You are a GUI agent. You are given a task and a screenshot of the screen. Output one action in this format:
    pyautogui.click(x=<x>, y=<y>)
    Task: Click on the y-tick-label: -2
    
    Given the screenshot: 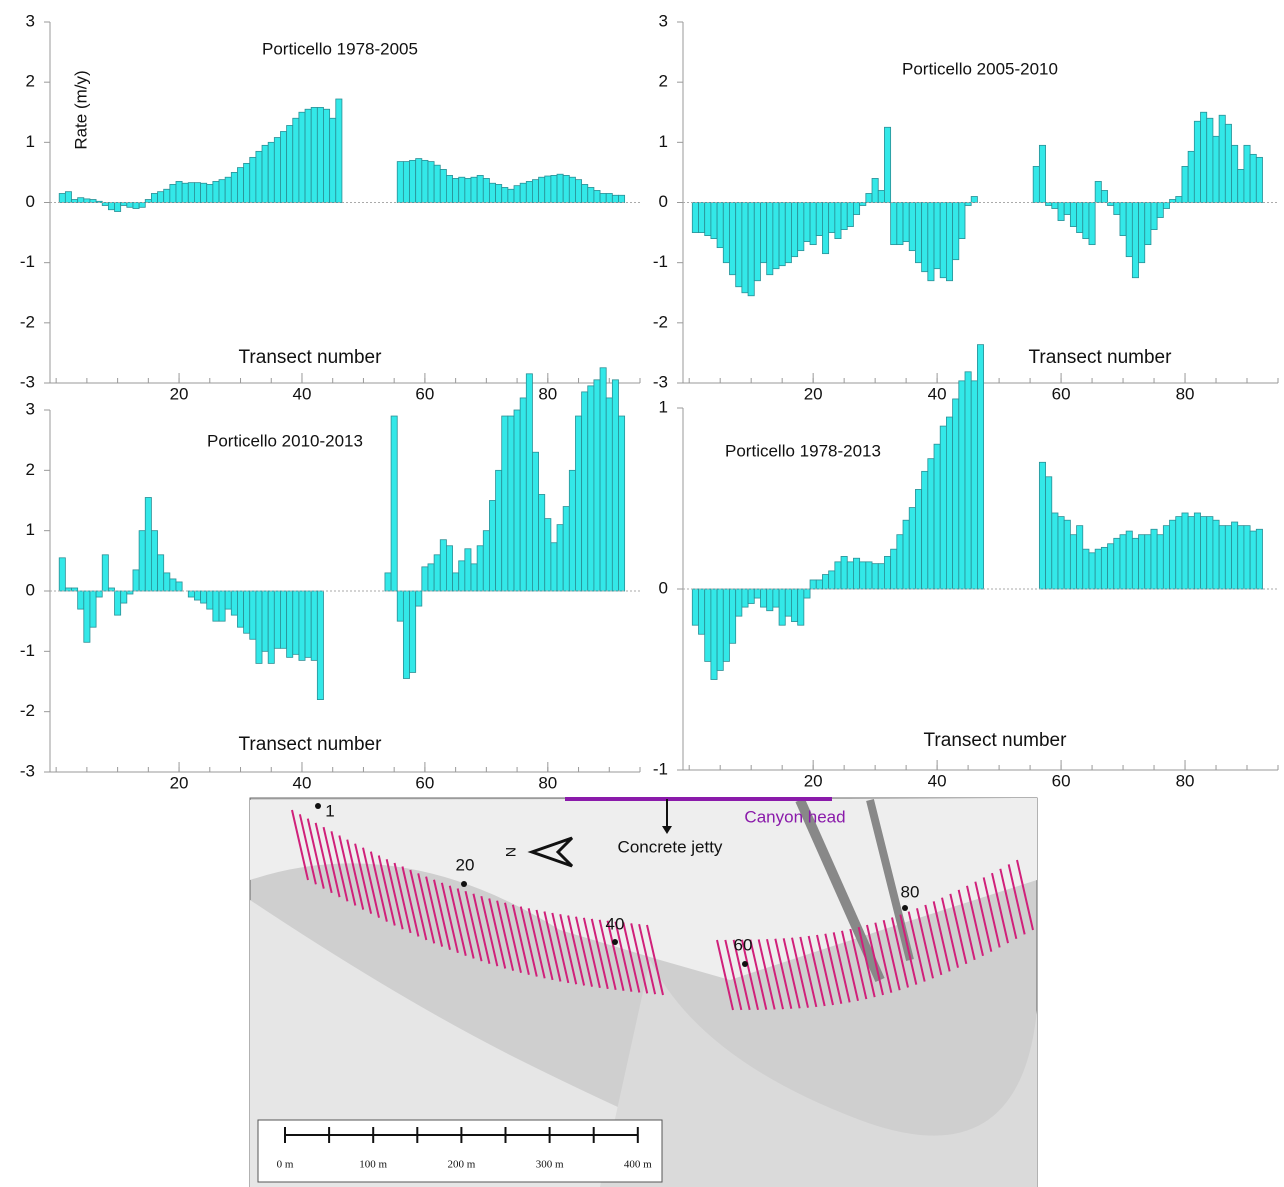 What is the action you would take?
    pyautogui.click(x=27, y=710)
    